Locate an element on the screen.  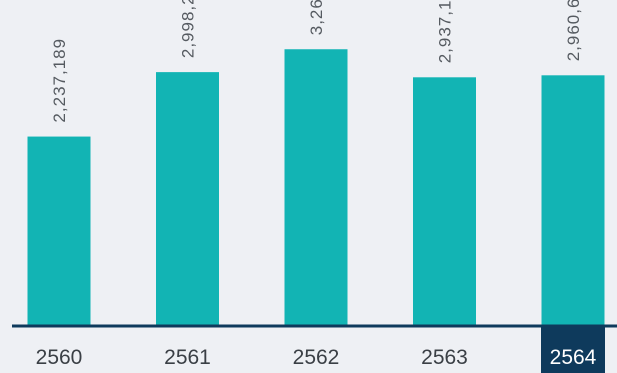
x-tick-label-2560: 2560 is located at coordinates (59, 357).